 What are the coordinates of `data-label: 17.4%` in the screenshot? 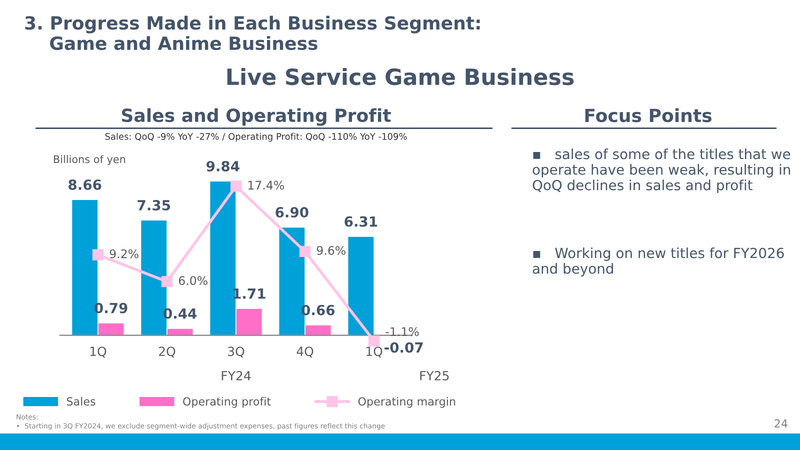 It's located at (266, 185).